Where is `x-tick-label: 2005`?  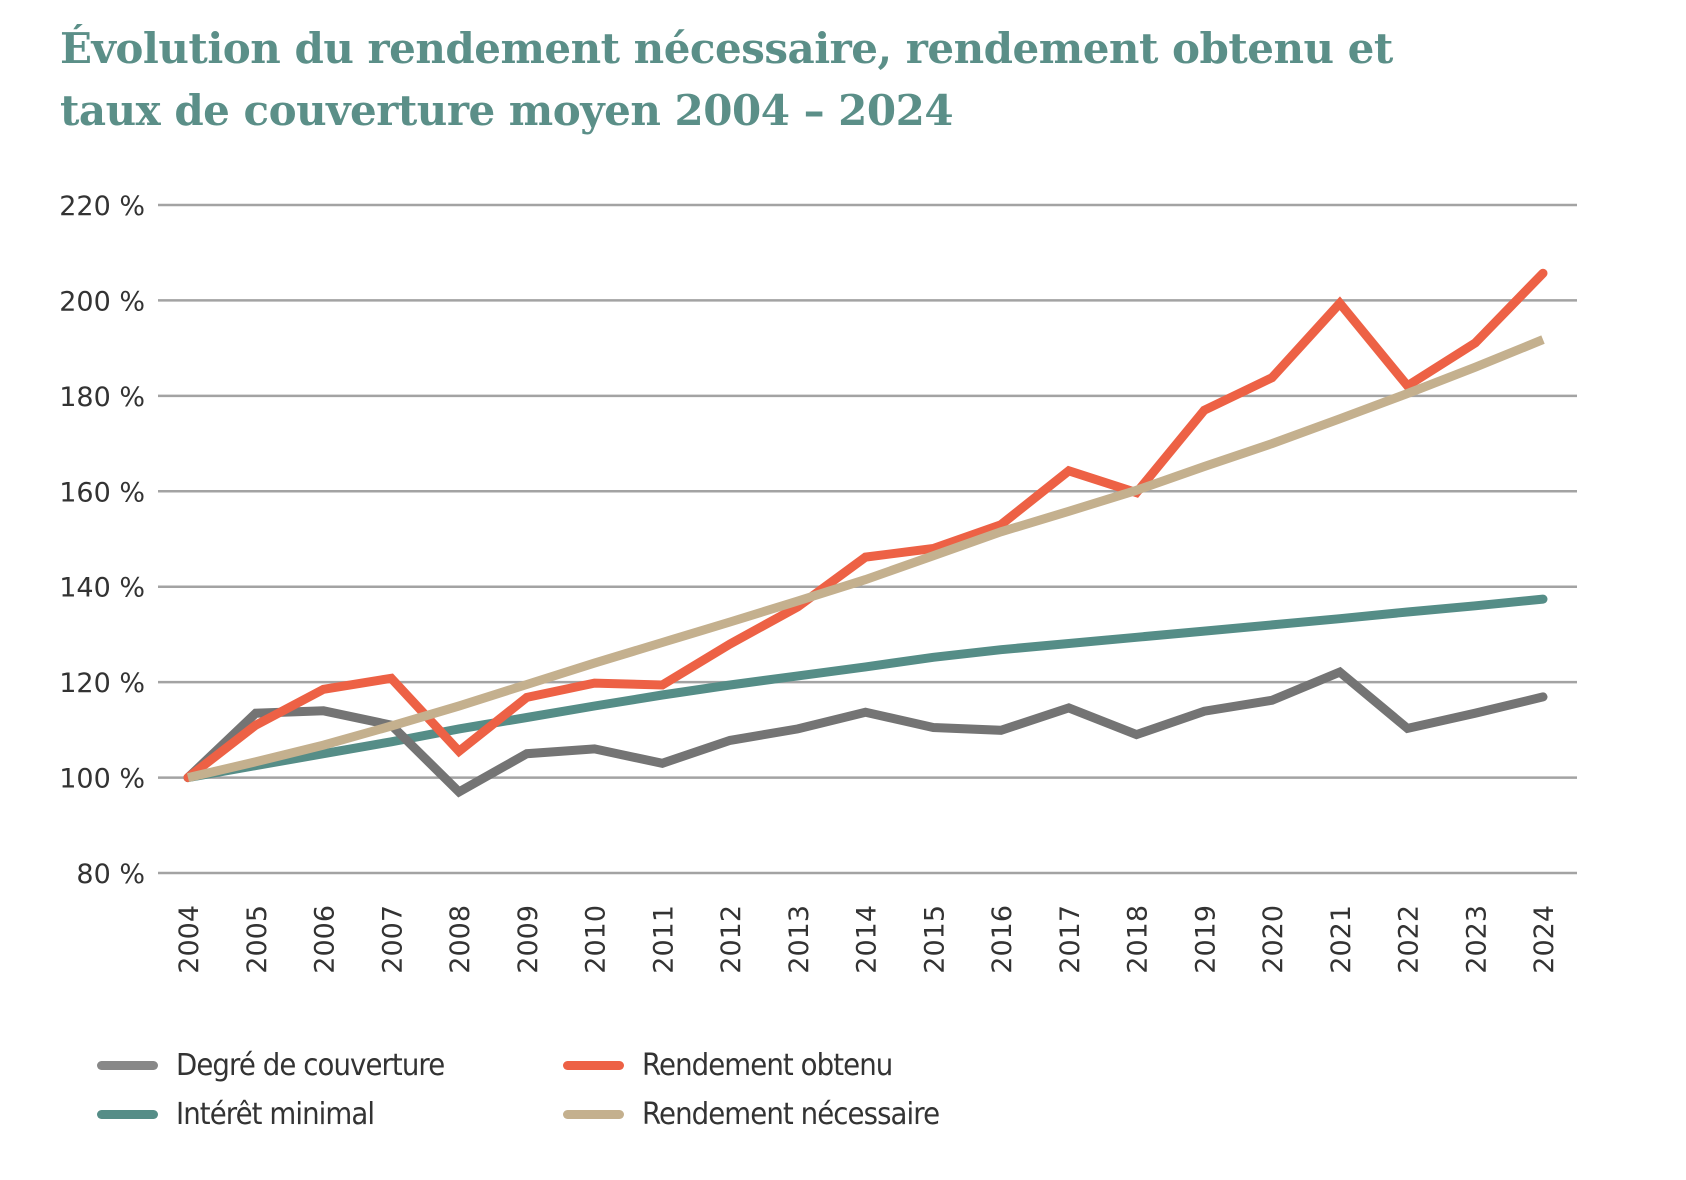
x-tick-label: 2005 is located at coordinates (257, 939).